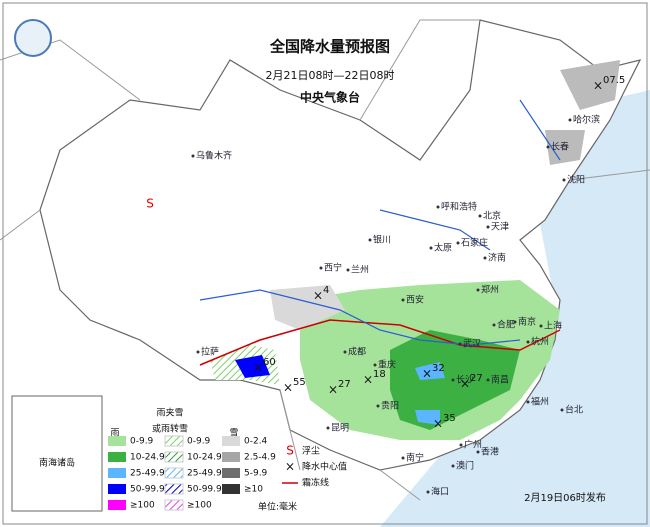 This screenshot has width=650, height=527. What do you see at coordinates (326, 290) in the screenshot?
I see `center-value: 4` at bounding box center [326, 290].